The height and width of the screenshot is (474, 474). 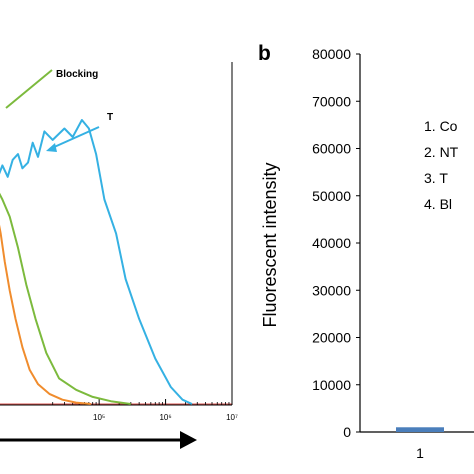 I want to click on panel-b-y-tick-label: 30000, so click(x=331, y=290).